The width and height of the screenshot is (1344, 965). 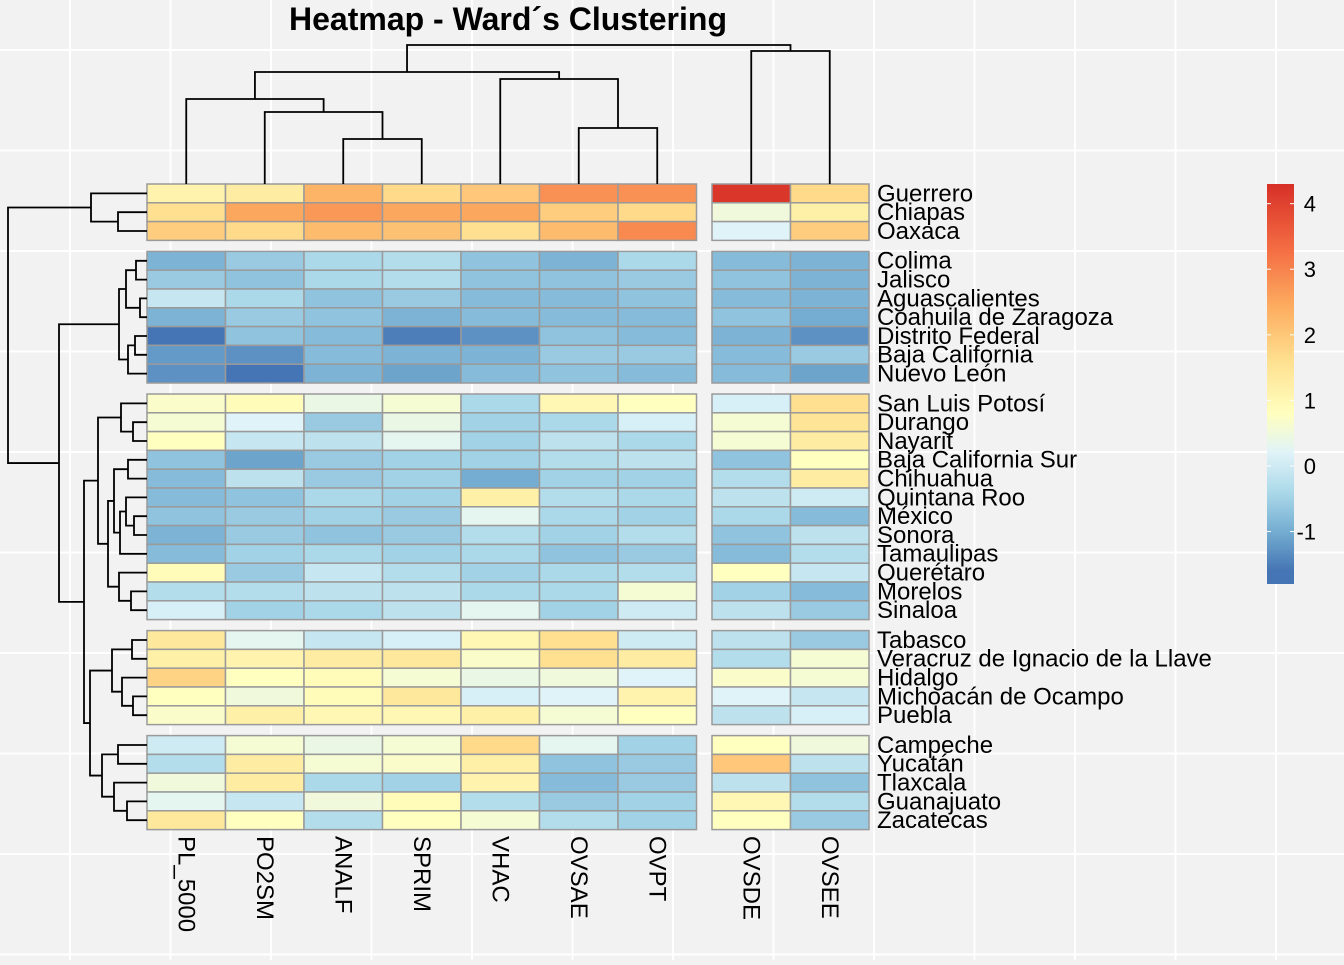 I want to click on legend-tick-label: 0, so click(x=1310, y=466).